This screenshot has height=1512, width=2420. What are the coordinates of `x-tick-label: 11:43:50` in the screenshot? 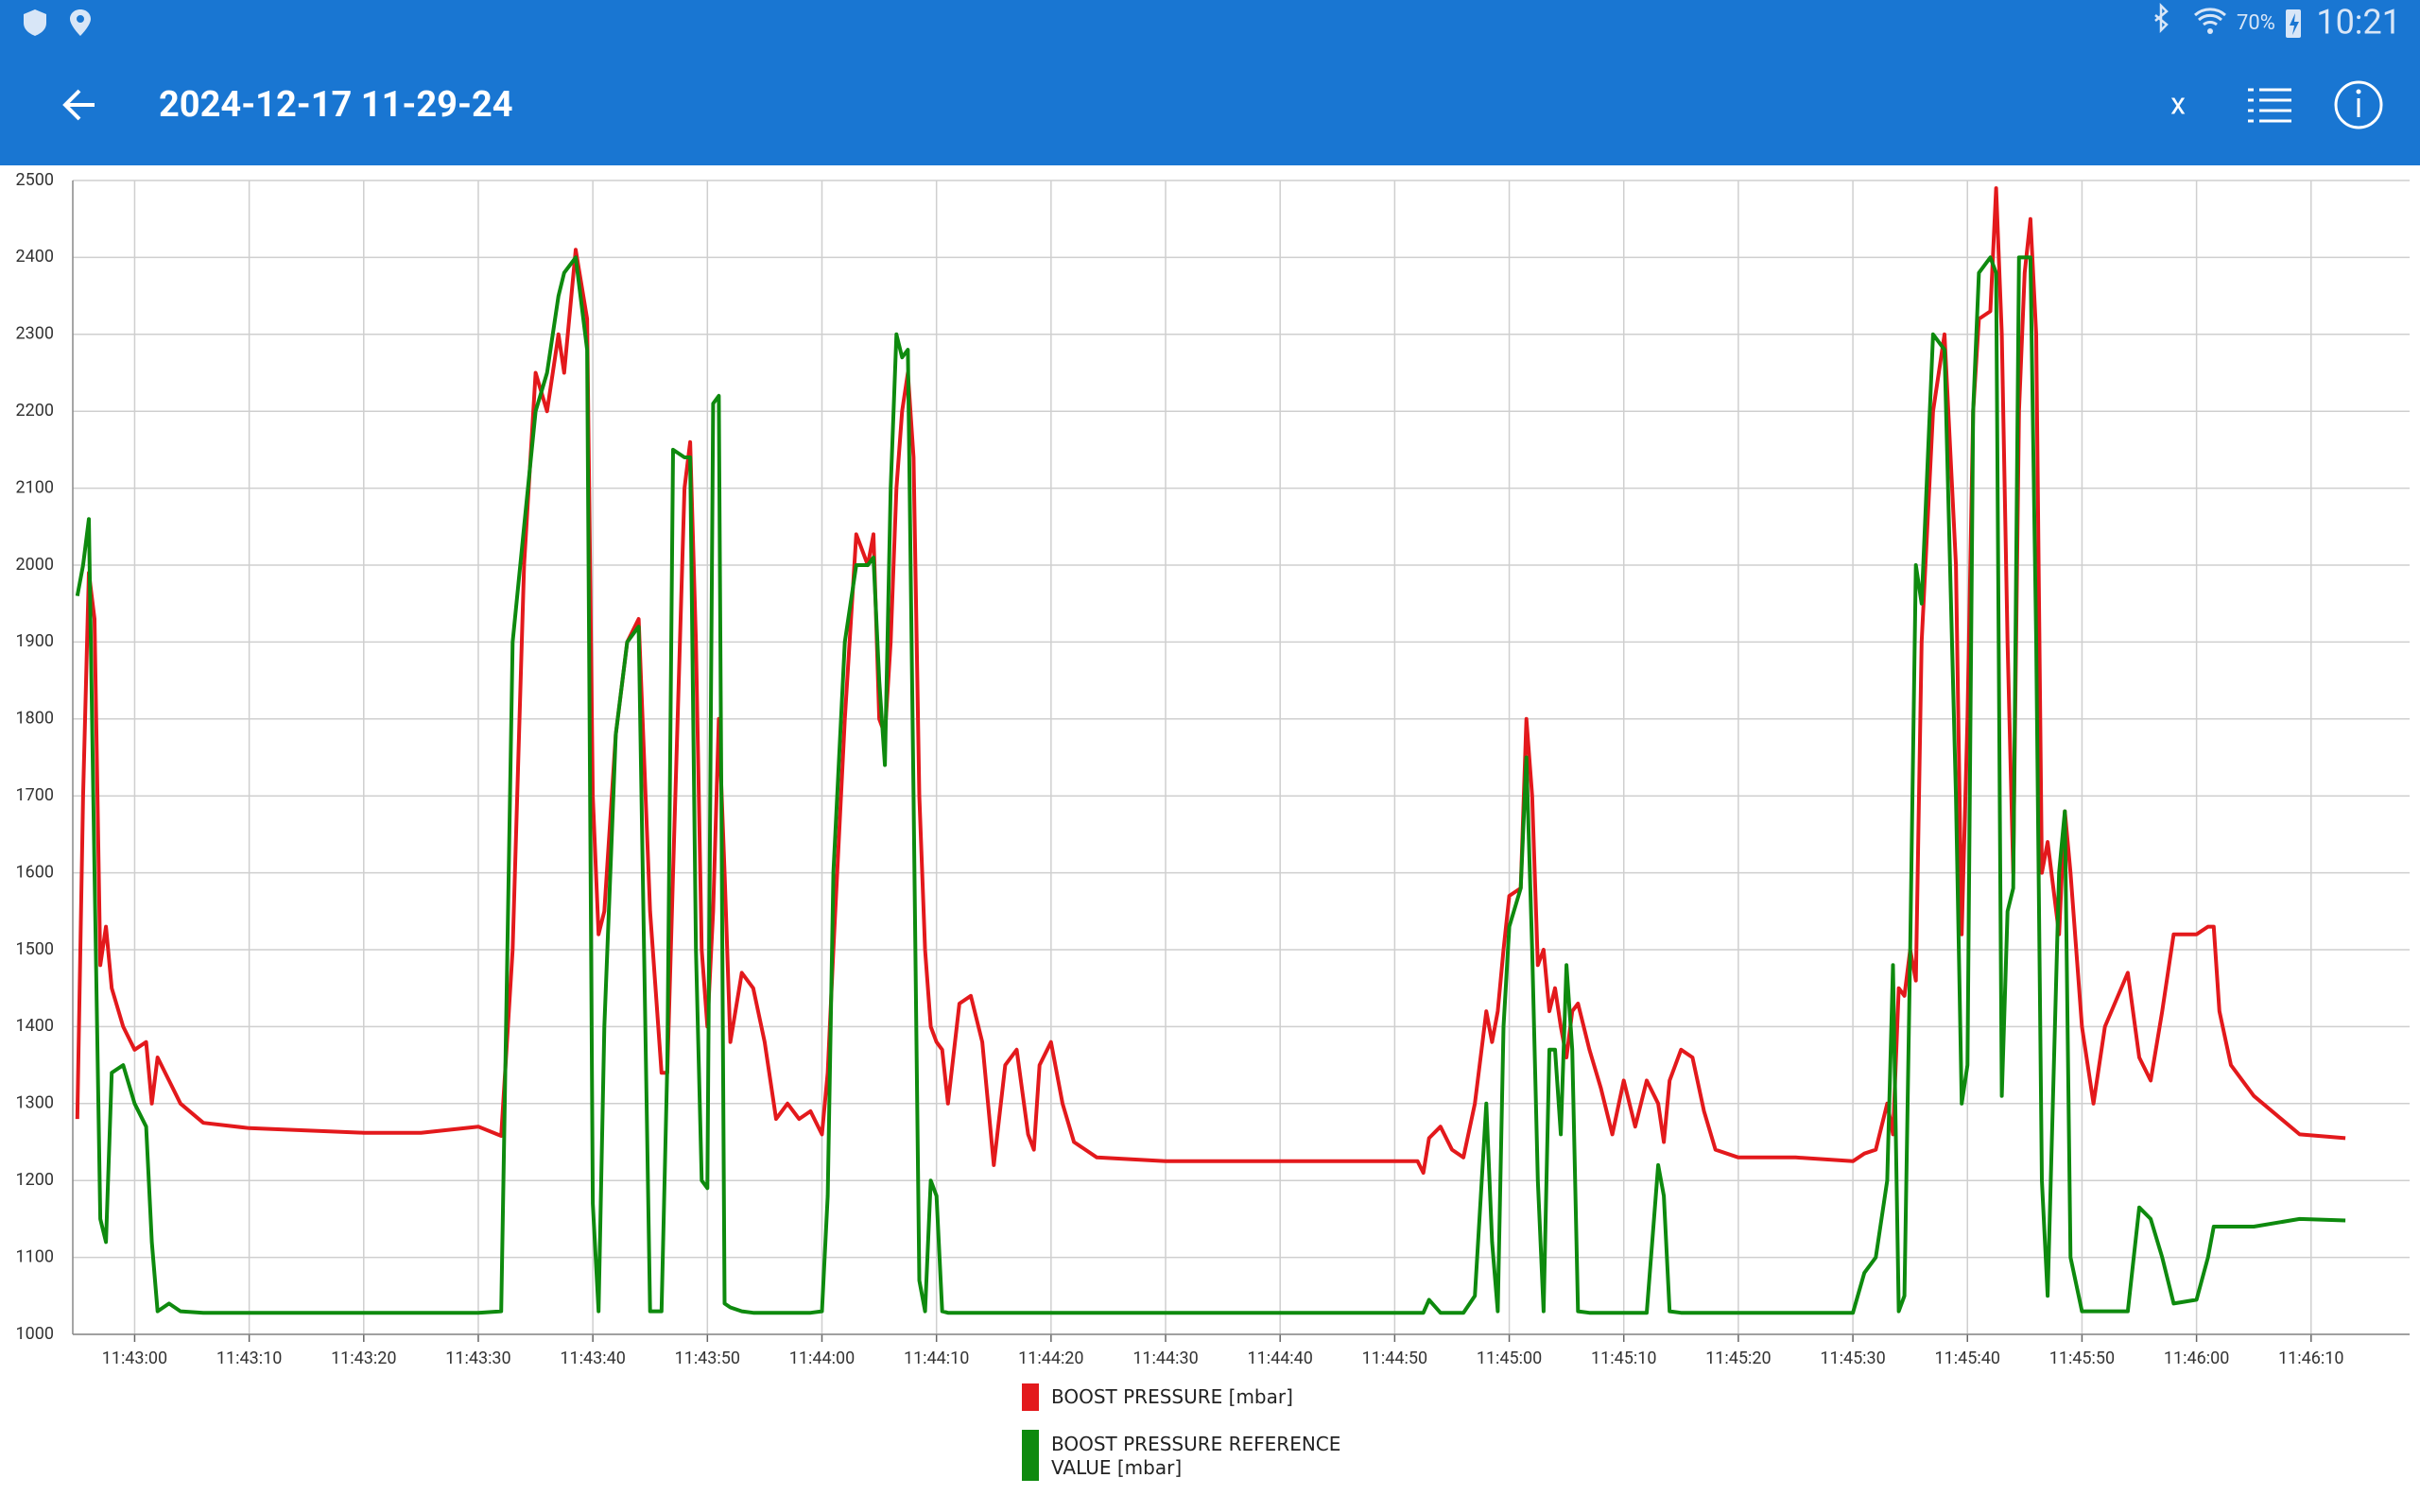 It's located at (707, 1358).